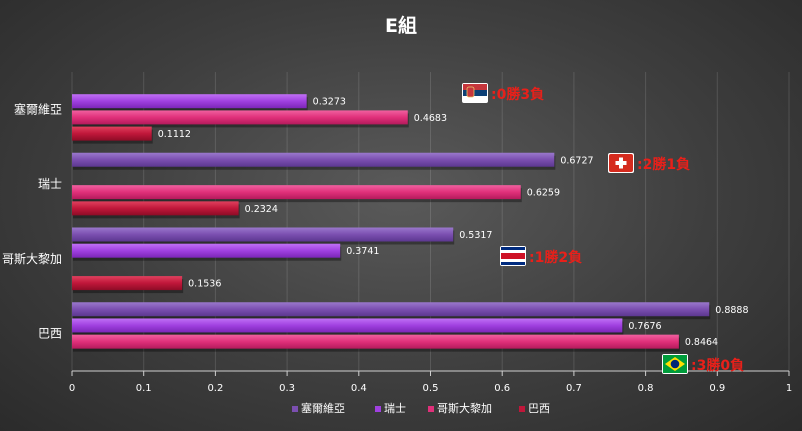 Image resolution: width=802 pixels, height=431 pixels. Describe the element at coordinates (621, 163) in the screenshot. I see `switzerland-flag-icon` at that location.